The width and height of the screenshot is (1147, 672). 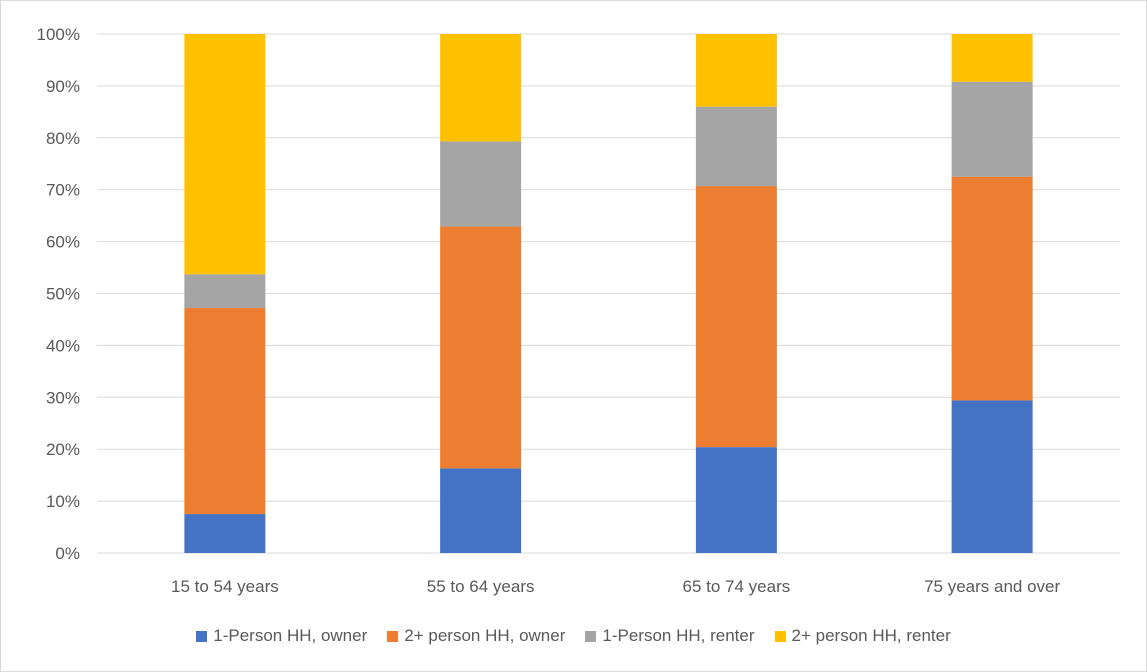 What do you see at coordinates (225, 586) in the screenshot?
I see `x-tick-label: 15 to 54 years` at bounding box center [225, 586].